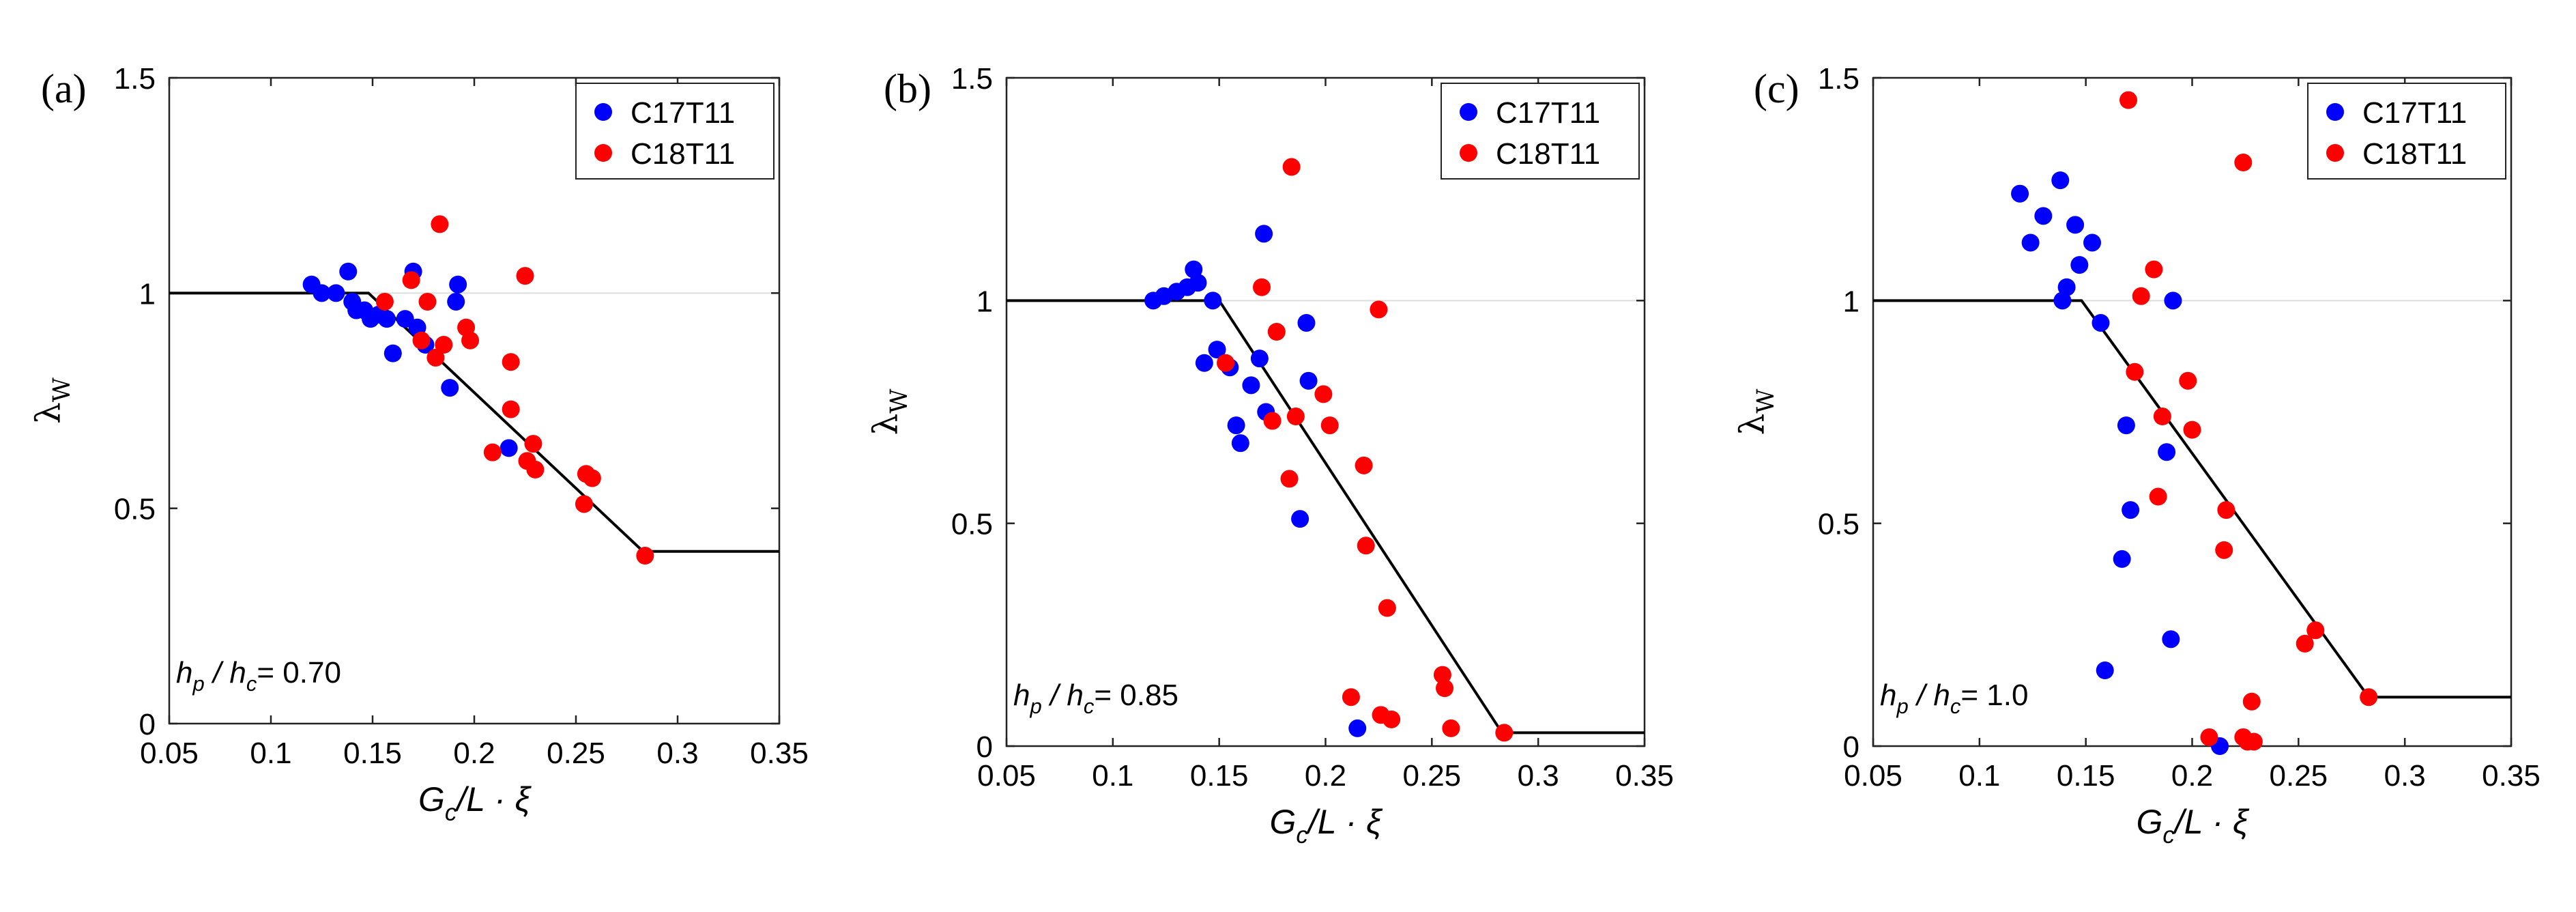 This screenshot has height=912, width=2576. I want to click on y-tick-label: 0.5, so click(135, 509).